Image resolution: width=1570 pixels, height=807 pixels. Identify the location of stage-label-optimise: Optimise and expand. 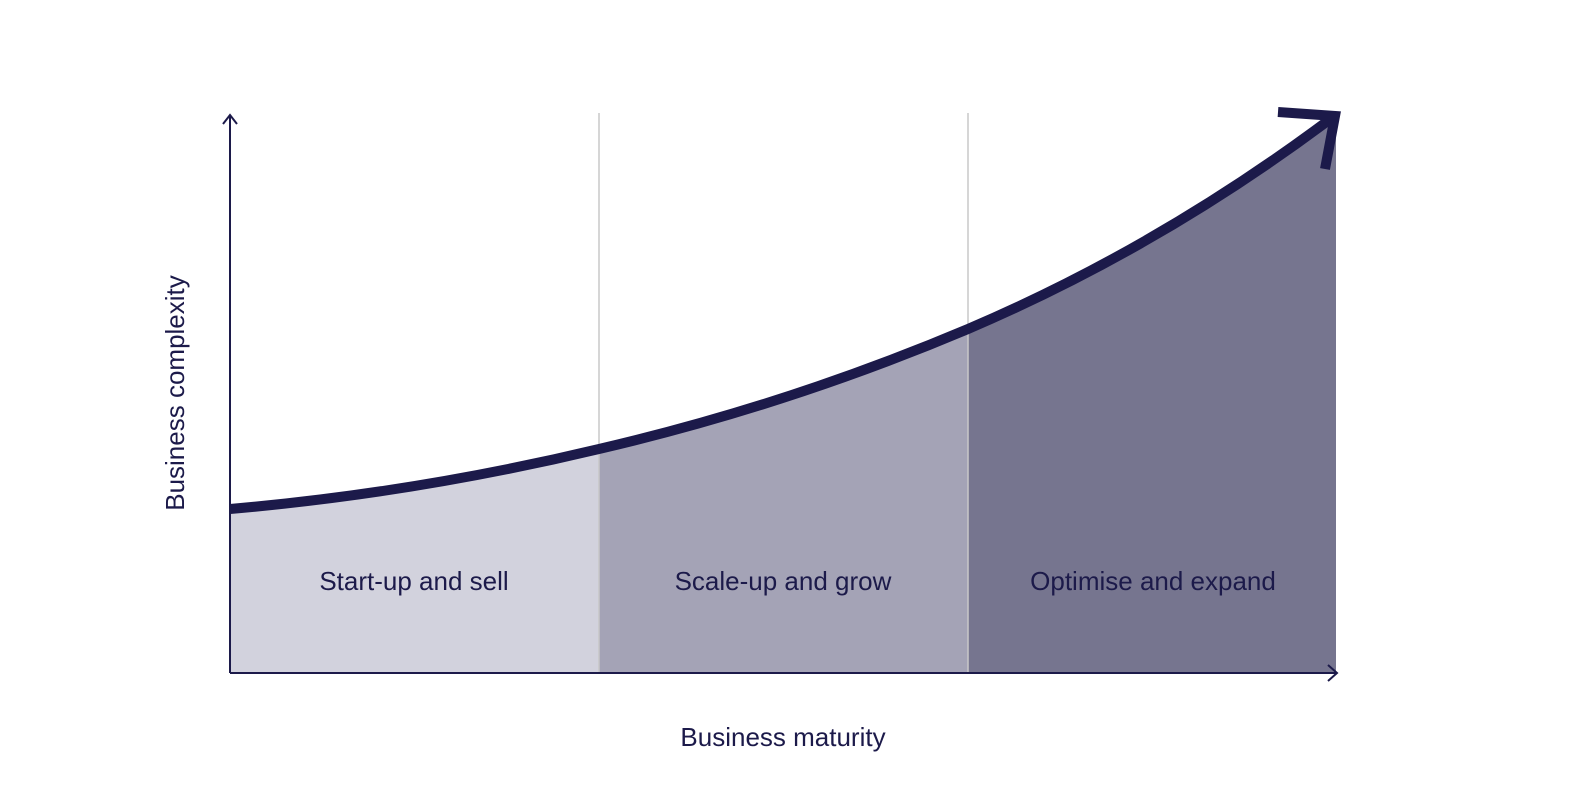
(1153, 581).